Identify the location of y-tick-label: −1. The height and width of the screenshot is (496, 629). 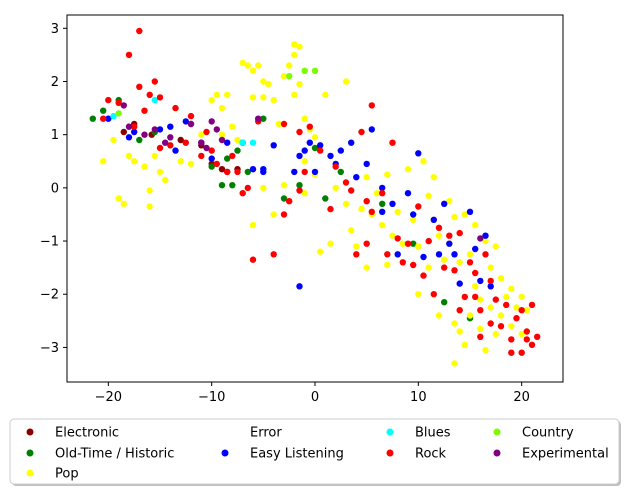
(49, 242).